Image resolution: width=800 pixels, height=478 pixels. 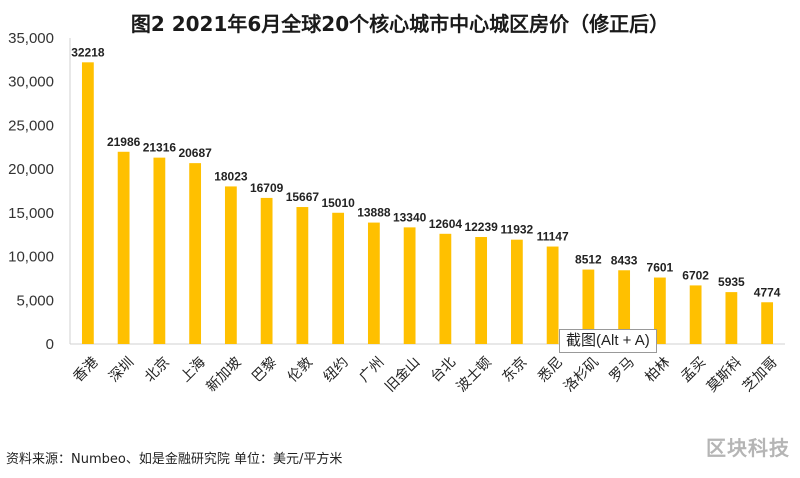 What do you see at coordinates (124, 142) in the screenshot?
I see `data-label: 21986` at bounding box center [124, 142].